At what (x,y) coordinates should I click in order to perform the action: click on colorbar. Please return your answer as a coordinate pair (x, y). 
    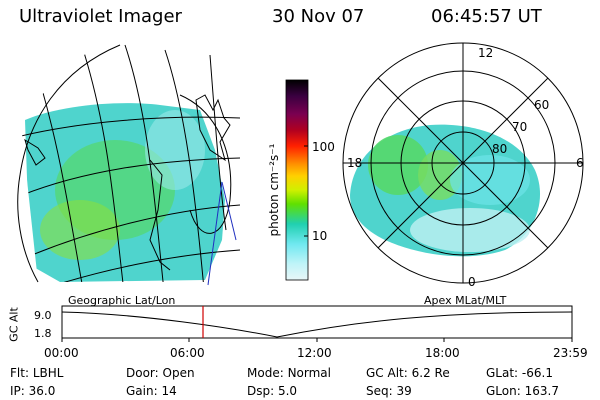
    Looking at the image, I should click on (297, 180).